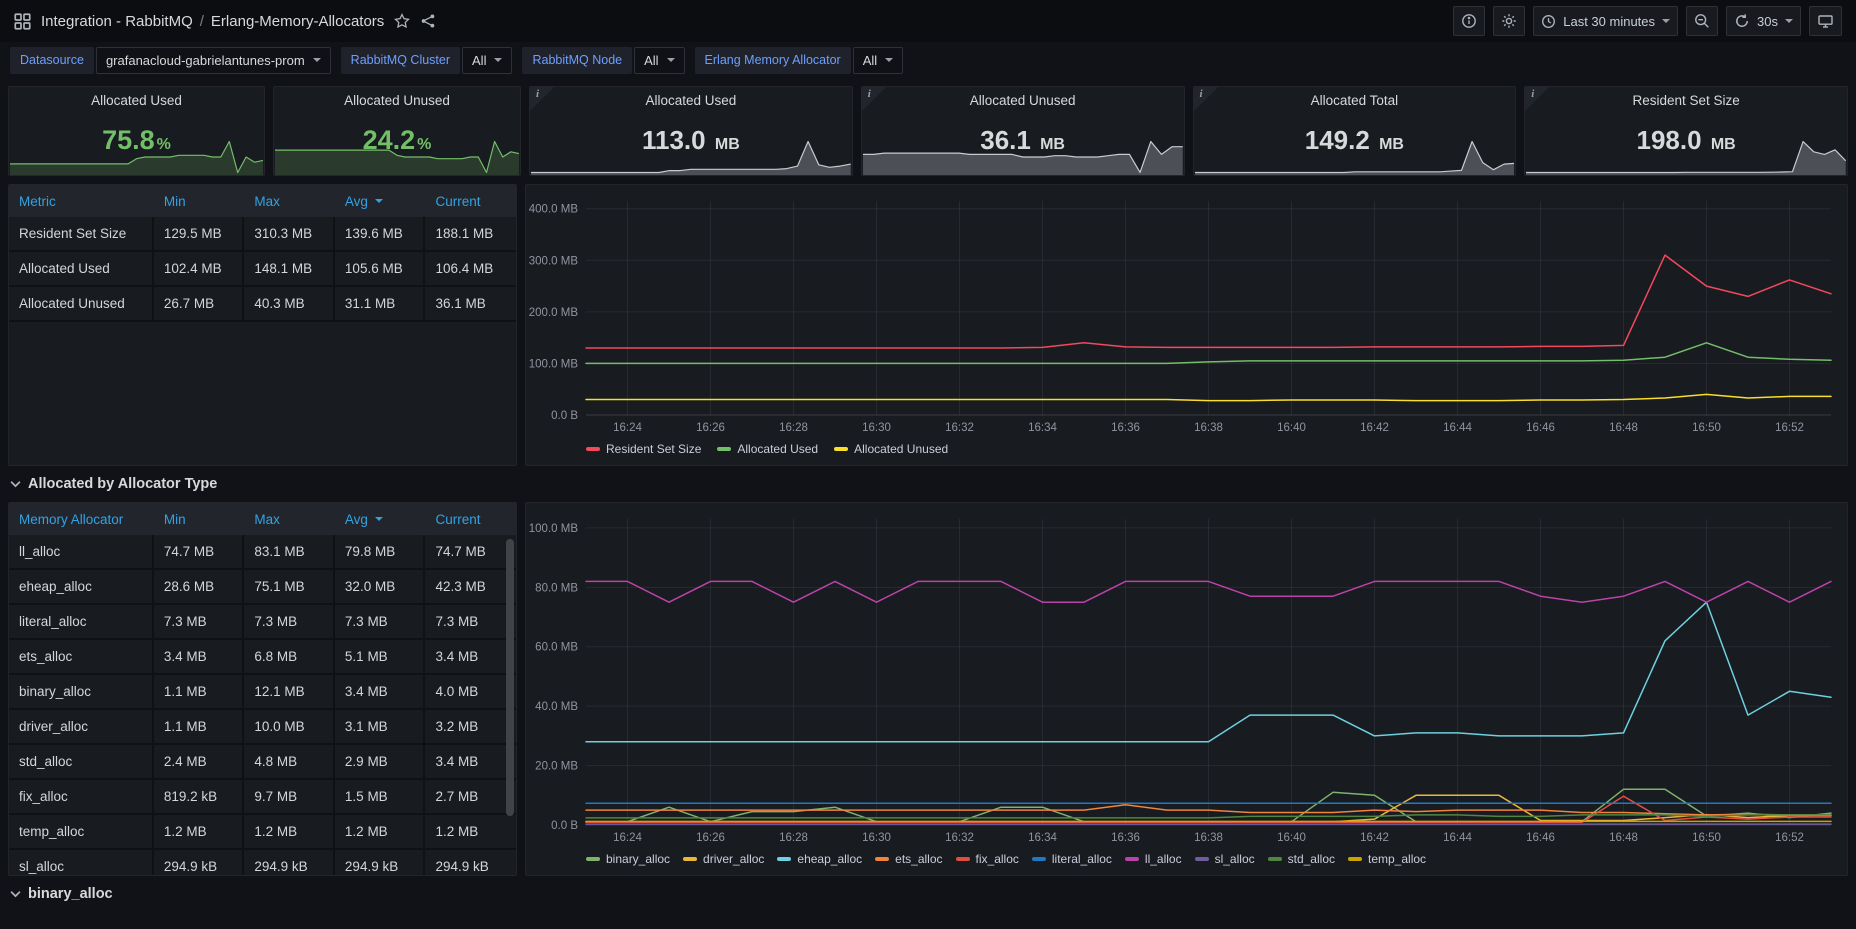 Image resolution: width=1856 pixels, height=929 pixels. Describe the element at coordinates (213, 60) in the screenshot. I see `filter-datasource-select: grafanacloud-gabrielantunes-prom` at that location.